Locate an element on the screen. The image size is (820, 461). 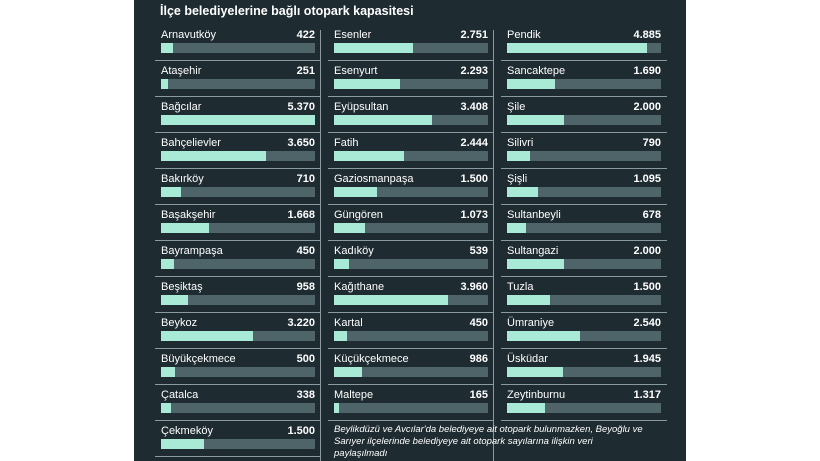
district-label: Beykoz is located at coordinates (179, 323).